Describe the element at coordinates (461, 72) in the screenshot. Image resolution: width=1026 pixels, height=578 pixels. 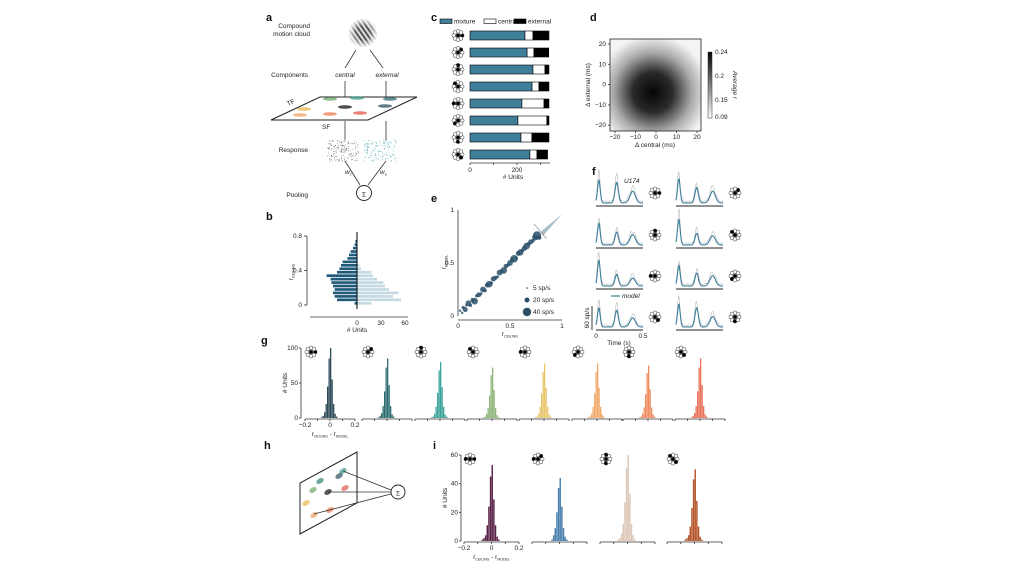
I see `surround-dot` at that location.